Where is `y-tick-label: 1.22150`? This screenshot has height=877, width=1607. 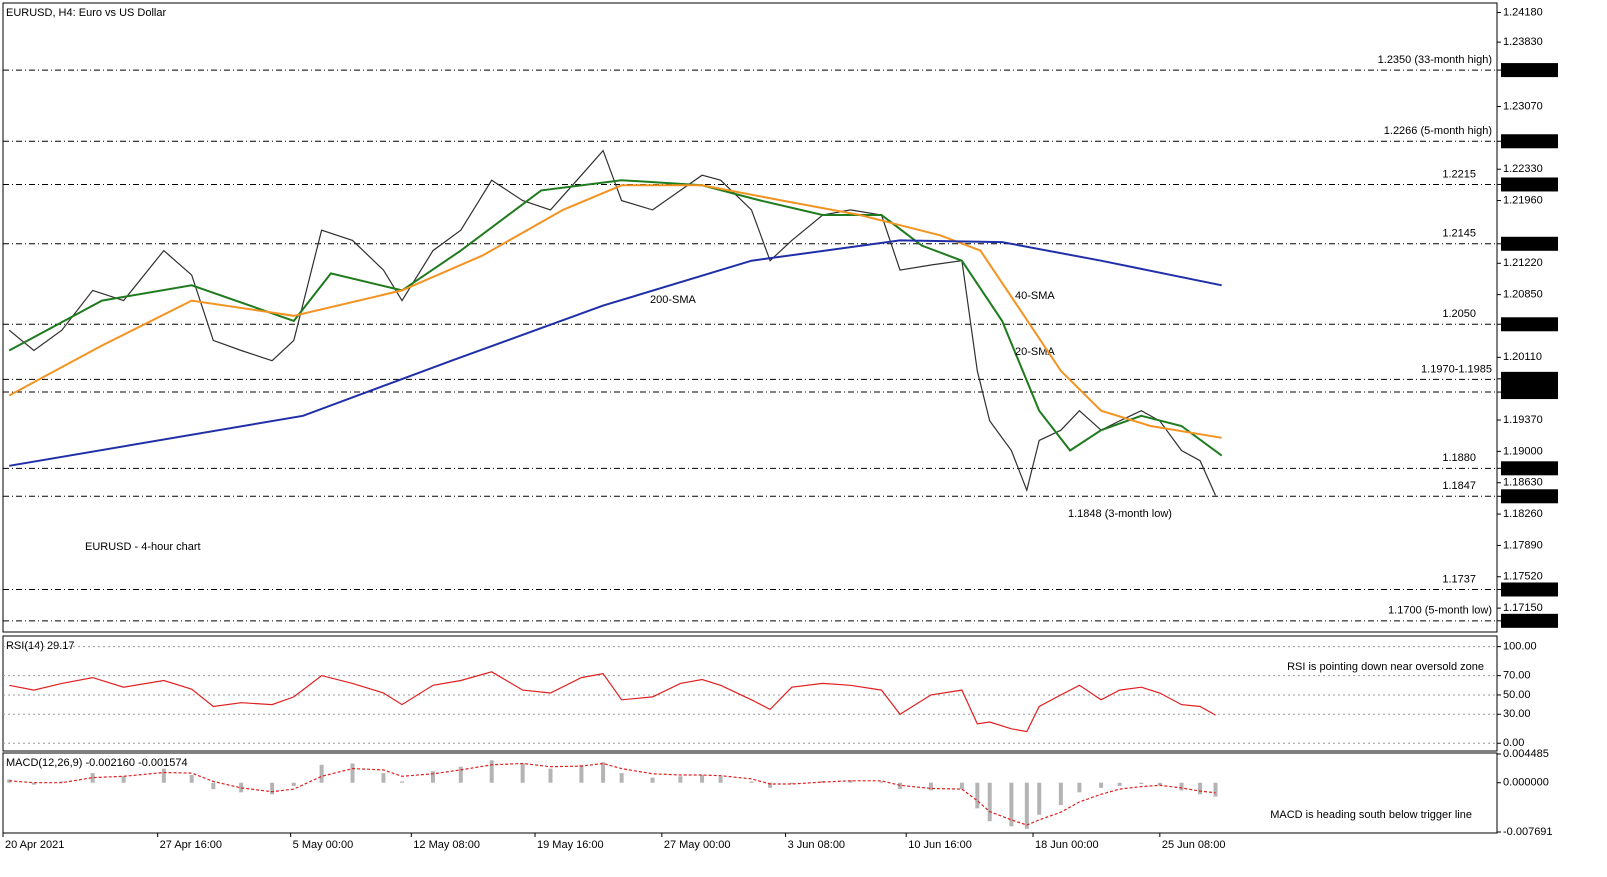 y-tick-label: 1.22150 is located at coordinates (1523, 184).